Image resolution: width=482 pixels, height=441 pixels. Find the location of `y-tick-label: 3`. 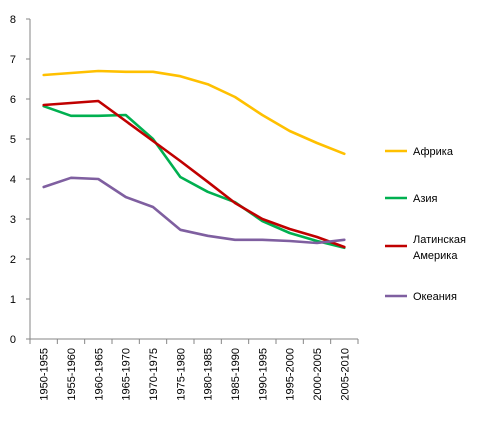

y-tick-label: 3 is located at coordinates (13, 220).